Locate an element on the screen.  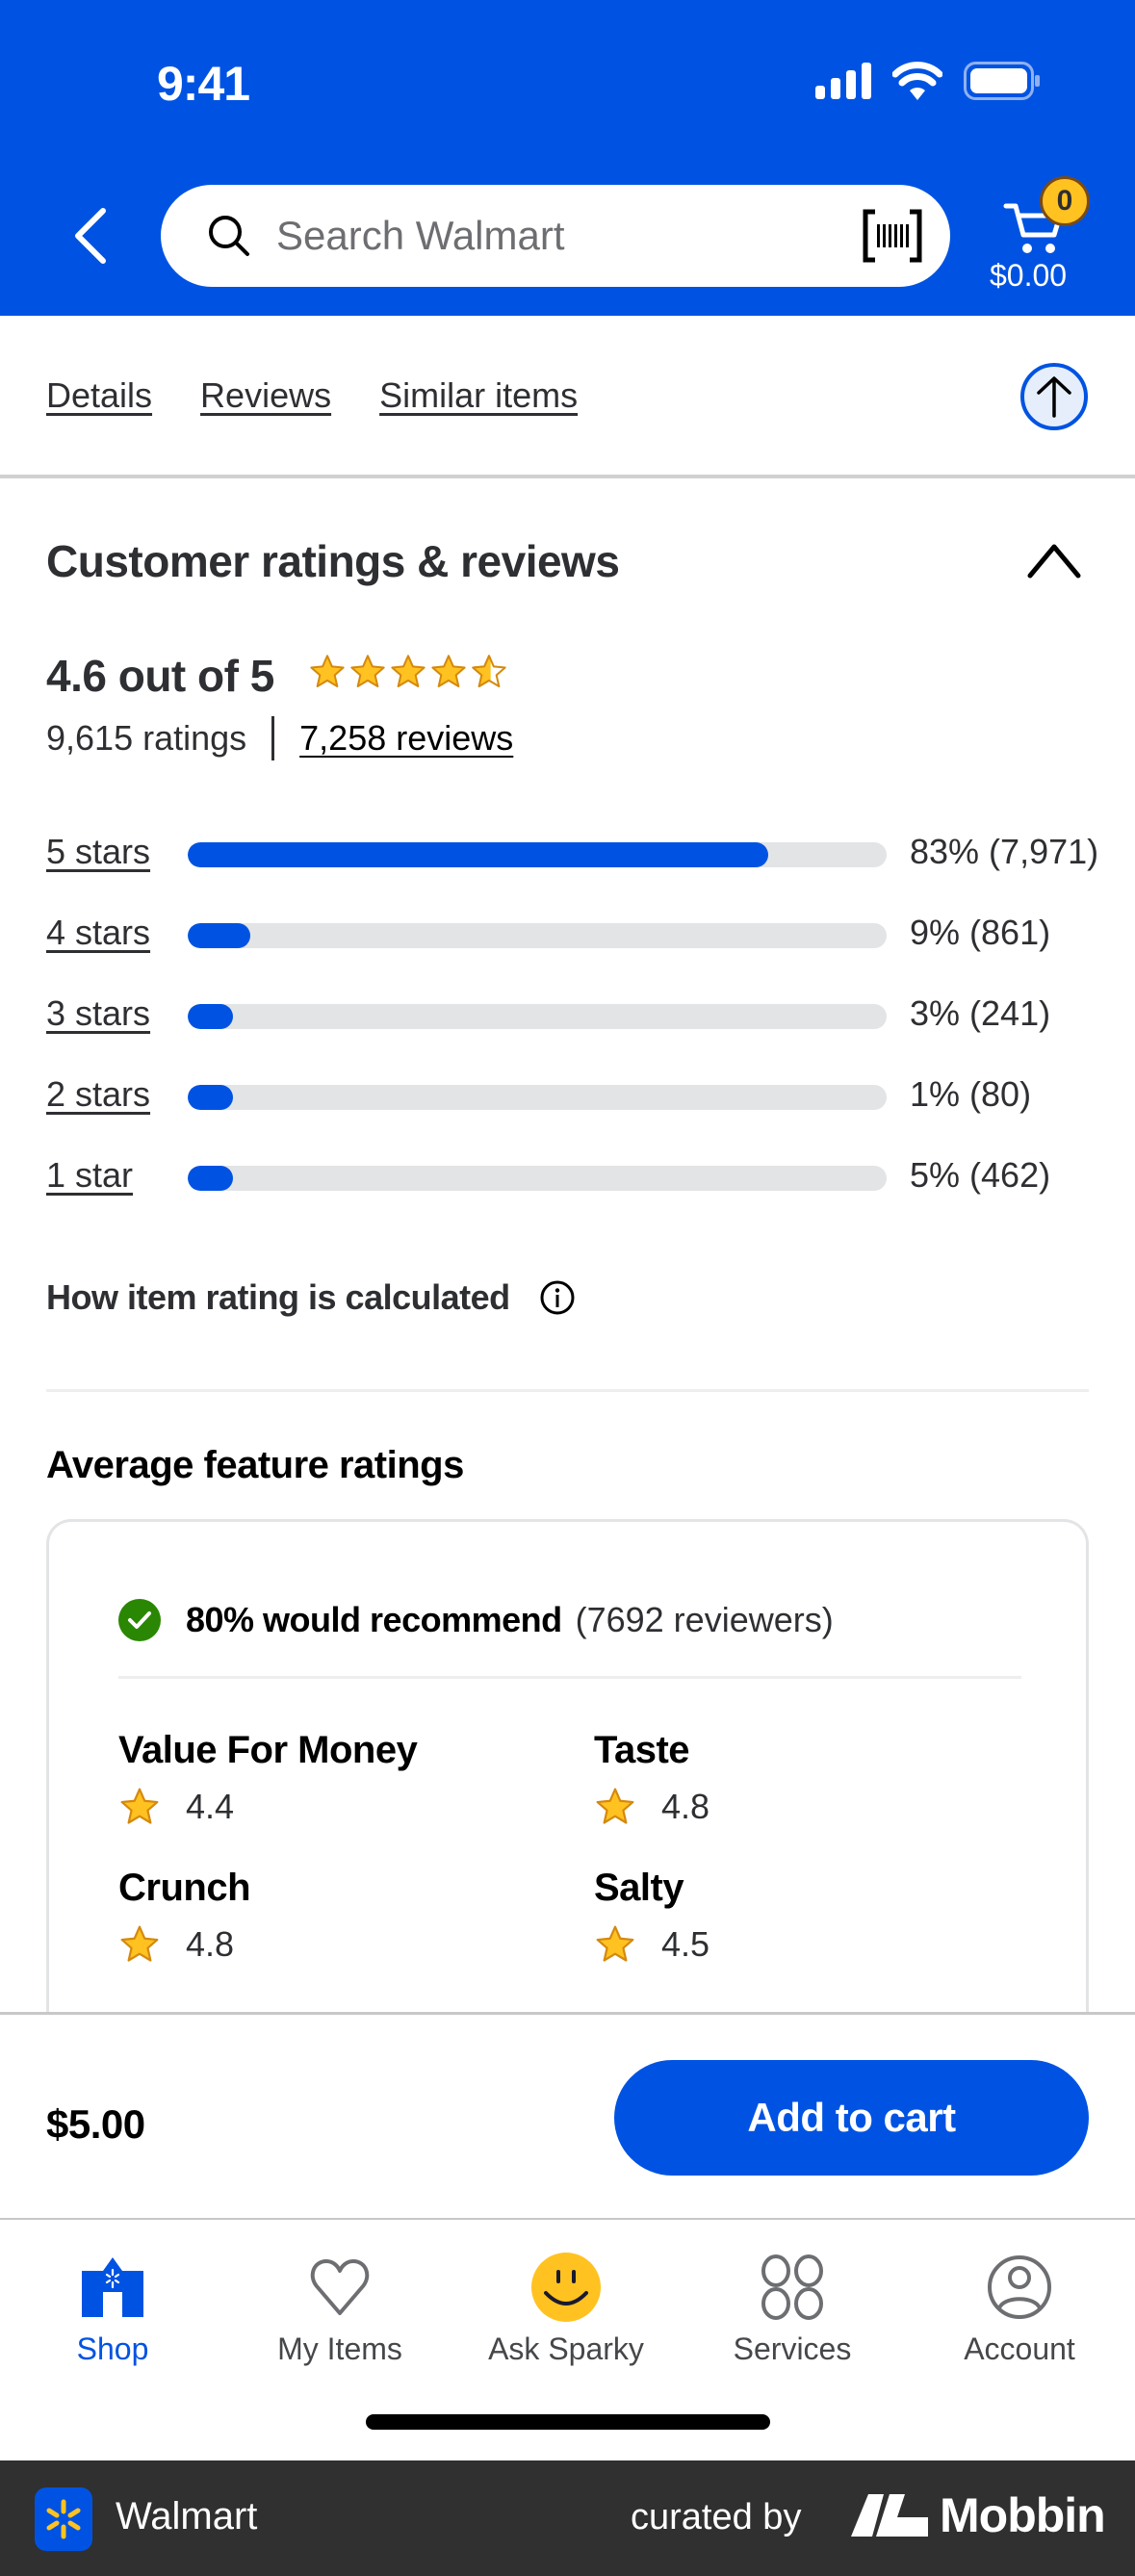
cart-total: $0.00 is located at coordinates (1029, 275).